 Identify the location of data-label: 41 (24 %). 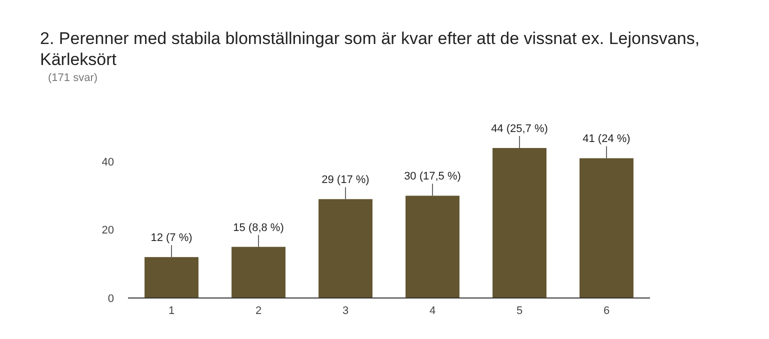
(606, 139).